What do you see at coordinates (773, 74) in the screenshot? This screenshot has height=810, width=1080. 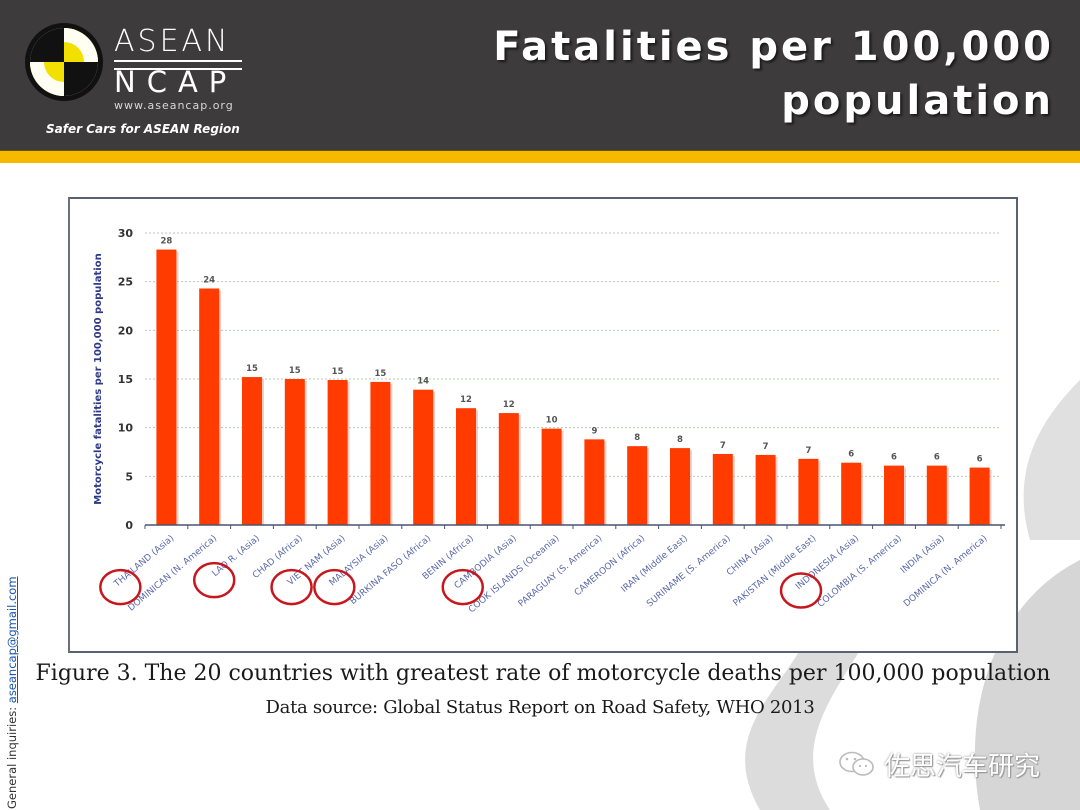 I see `slide-title: Fatalities per 100,000 population` at bounding box center [773, 74].